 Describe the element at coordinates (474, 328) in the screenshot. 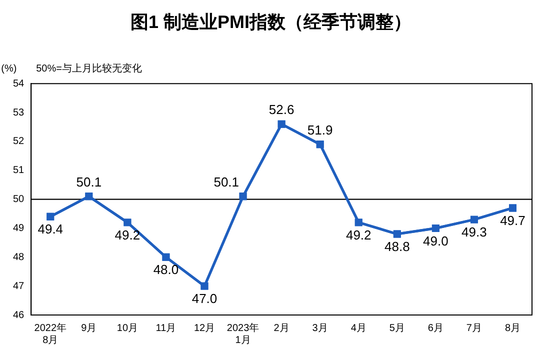

I see `x-tick-label: 7月` at that location.